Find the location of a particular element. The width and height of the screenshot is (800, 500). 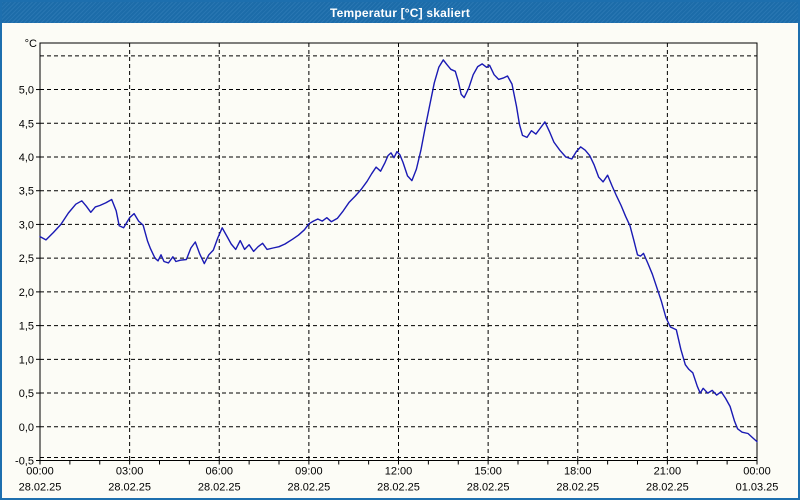

y-axis-tick-label: 4,0 is located at coordinates (26, 158).